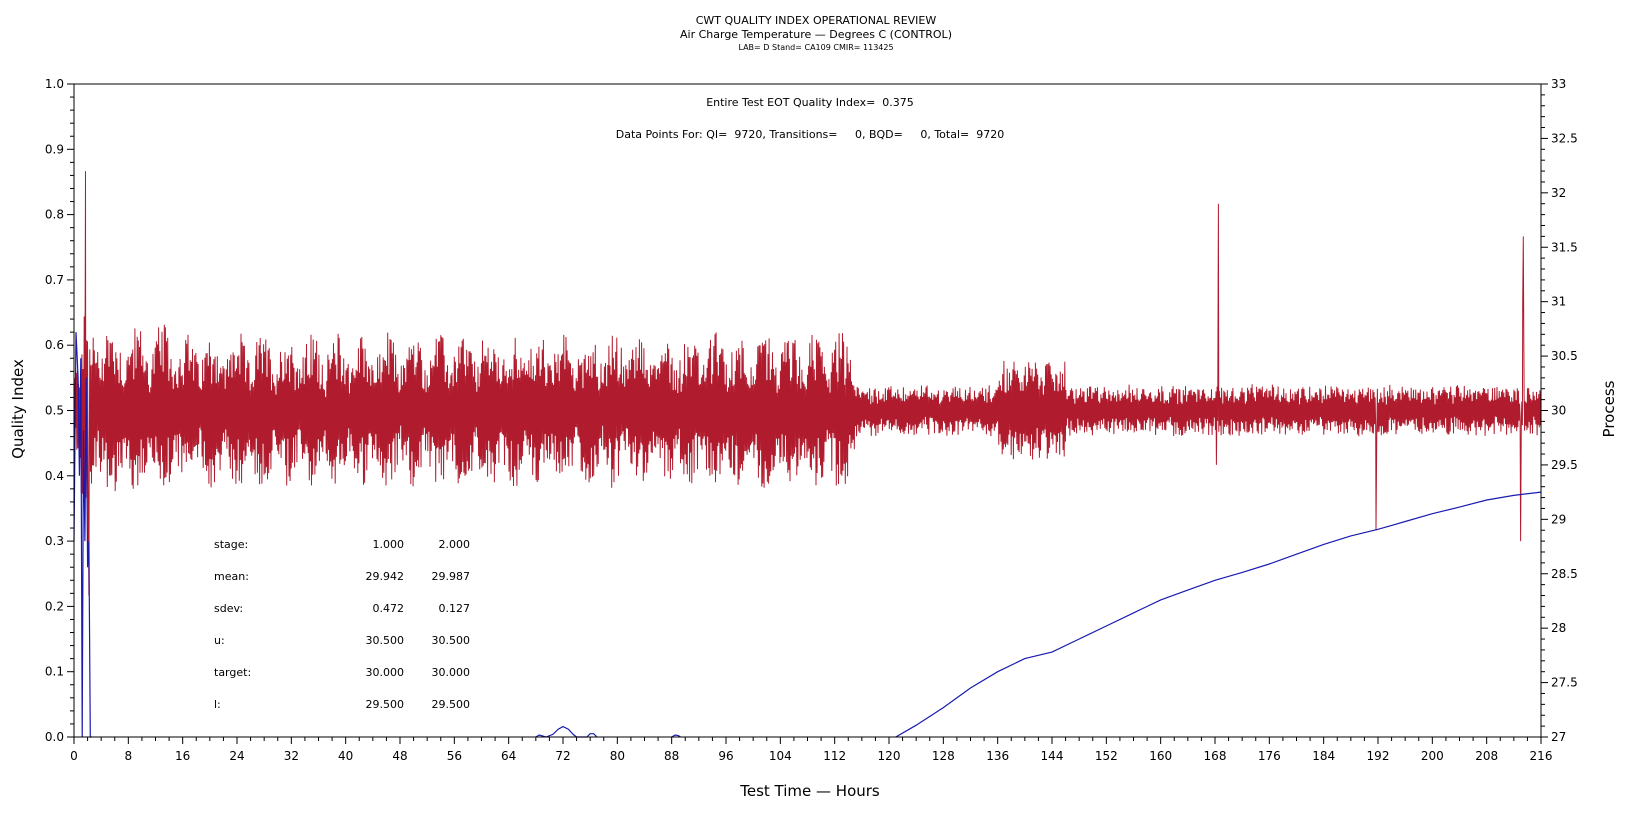 The width and height of the screenshot is (1632, 819). What do you see at coordinates (54, 215) in the screenshot?
I see `y-tick-label: 0.8` at bounding box center [54, 215].